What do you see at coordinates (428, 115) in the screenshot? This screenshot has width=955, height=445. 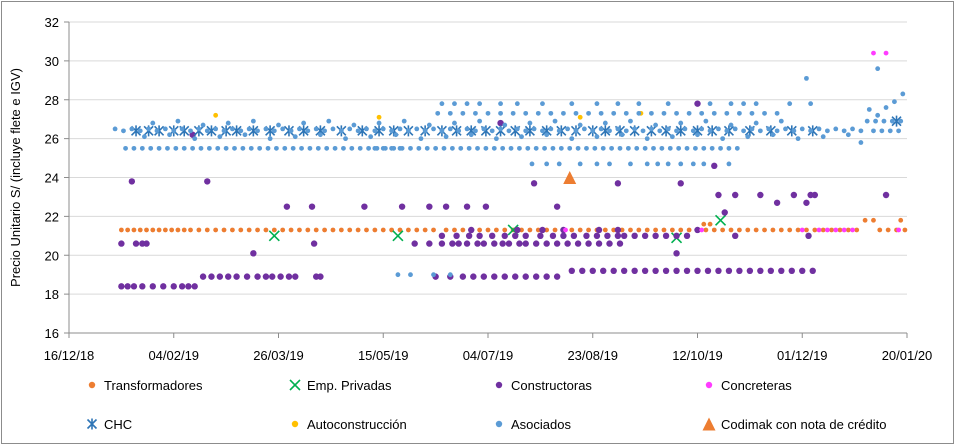 I see `series-autoconstrucci-n` at bounding box center [428, 115].